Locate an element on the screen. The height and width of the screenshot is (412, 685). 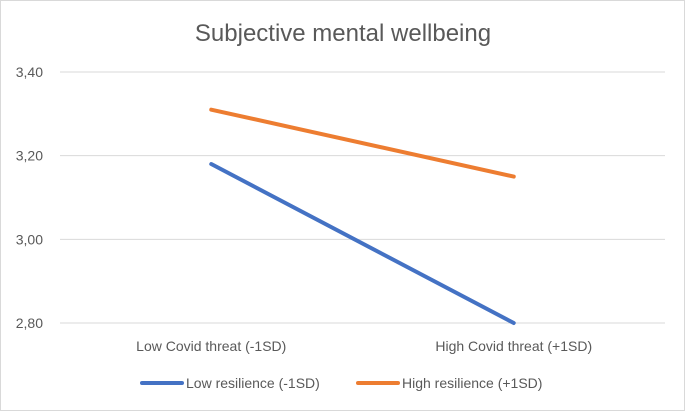
legend-label: Low resilience (-1SD) is located at coordinates (253, 383).